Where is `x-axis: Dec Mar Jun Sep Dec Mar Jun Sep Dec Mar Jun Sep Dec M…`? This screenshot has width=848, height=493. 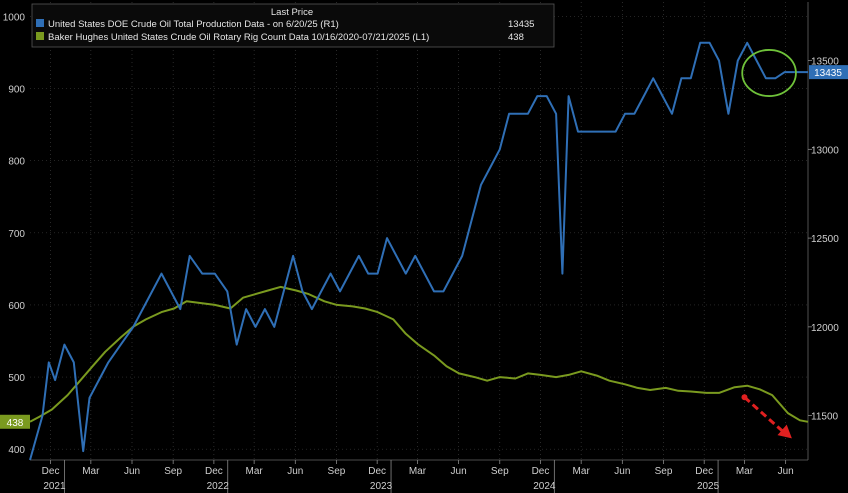
x-axis: Dec Mar Jun Sep Dec Mar Jun Sep Dec Mar Jun Sep Dec M… is located at coordinates (418, 476).